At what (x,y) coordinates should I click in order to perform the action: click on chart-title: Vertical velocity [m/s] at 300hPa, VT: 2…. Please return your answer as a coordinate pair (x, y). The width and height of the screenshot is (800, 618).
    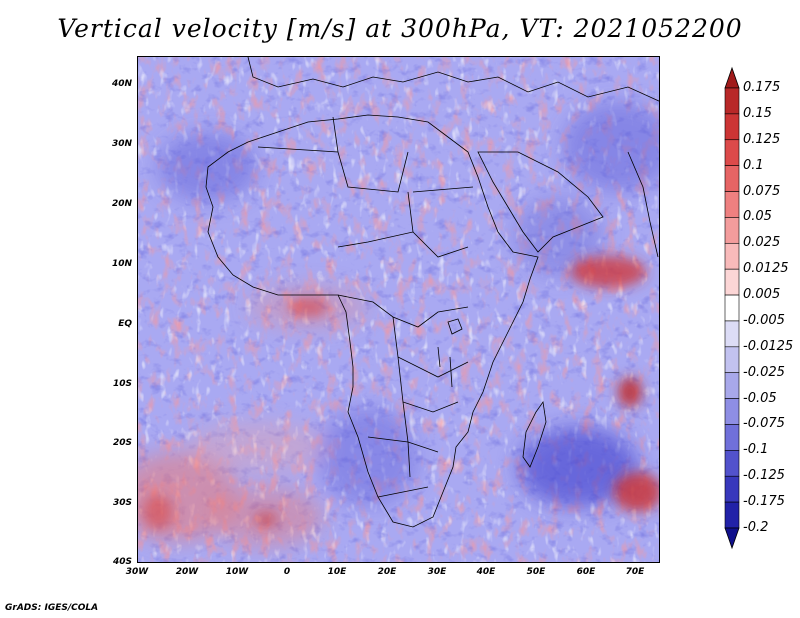
    Looking at the image, I should click on (400, 28).